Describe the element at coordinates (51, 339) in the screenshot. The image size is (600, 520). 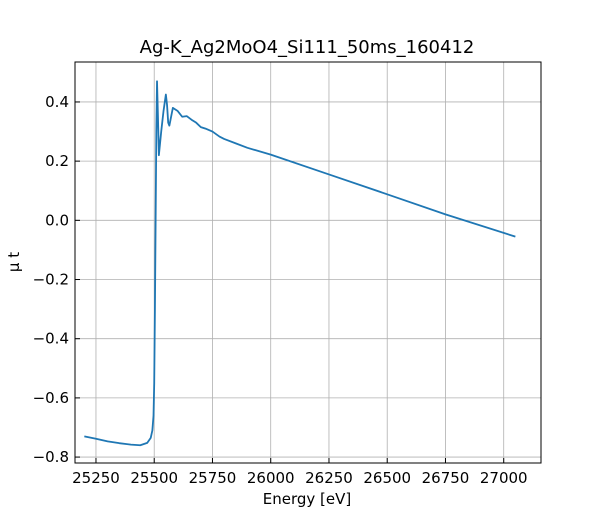
I see `y-tick-label: −0.4` at that location.